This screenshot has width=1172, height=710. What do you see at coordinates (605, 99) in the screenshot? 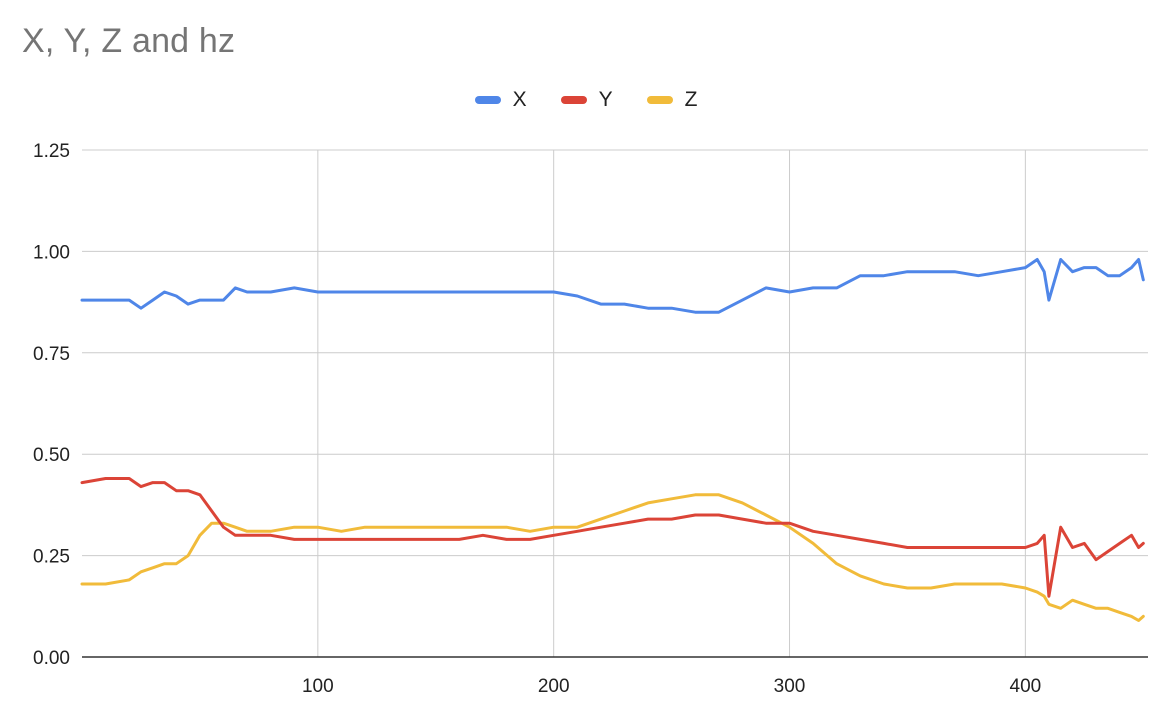
I see `legend-label-y: Y` at bounding box center [605, 99].